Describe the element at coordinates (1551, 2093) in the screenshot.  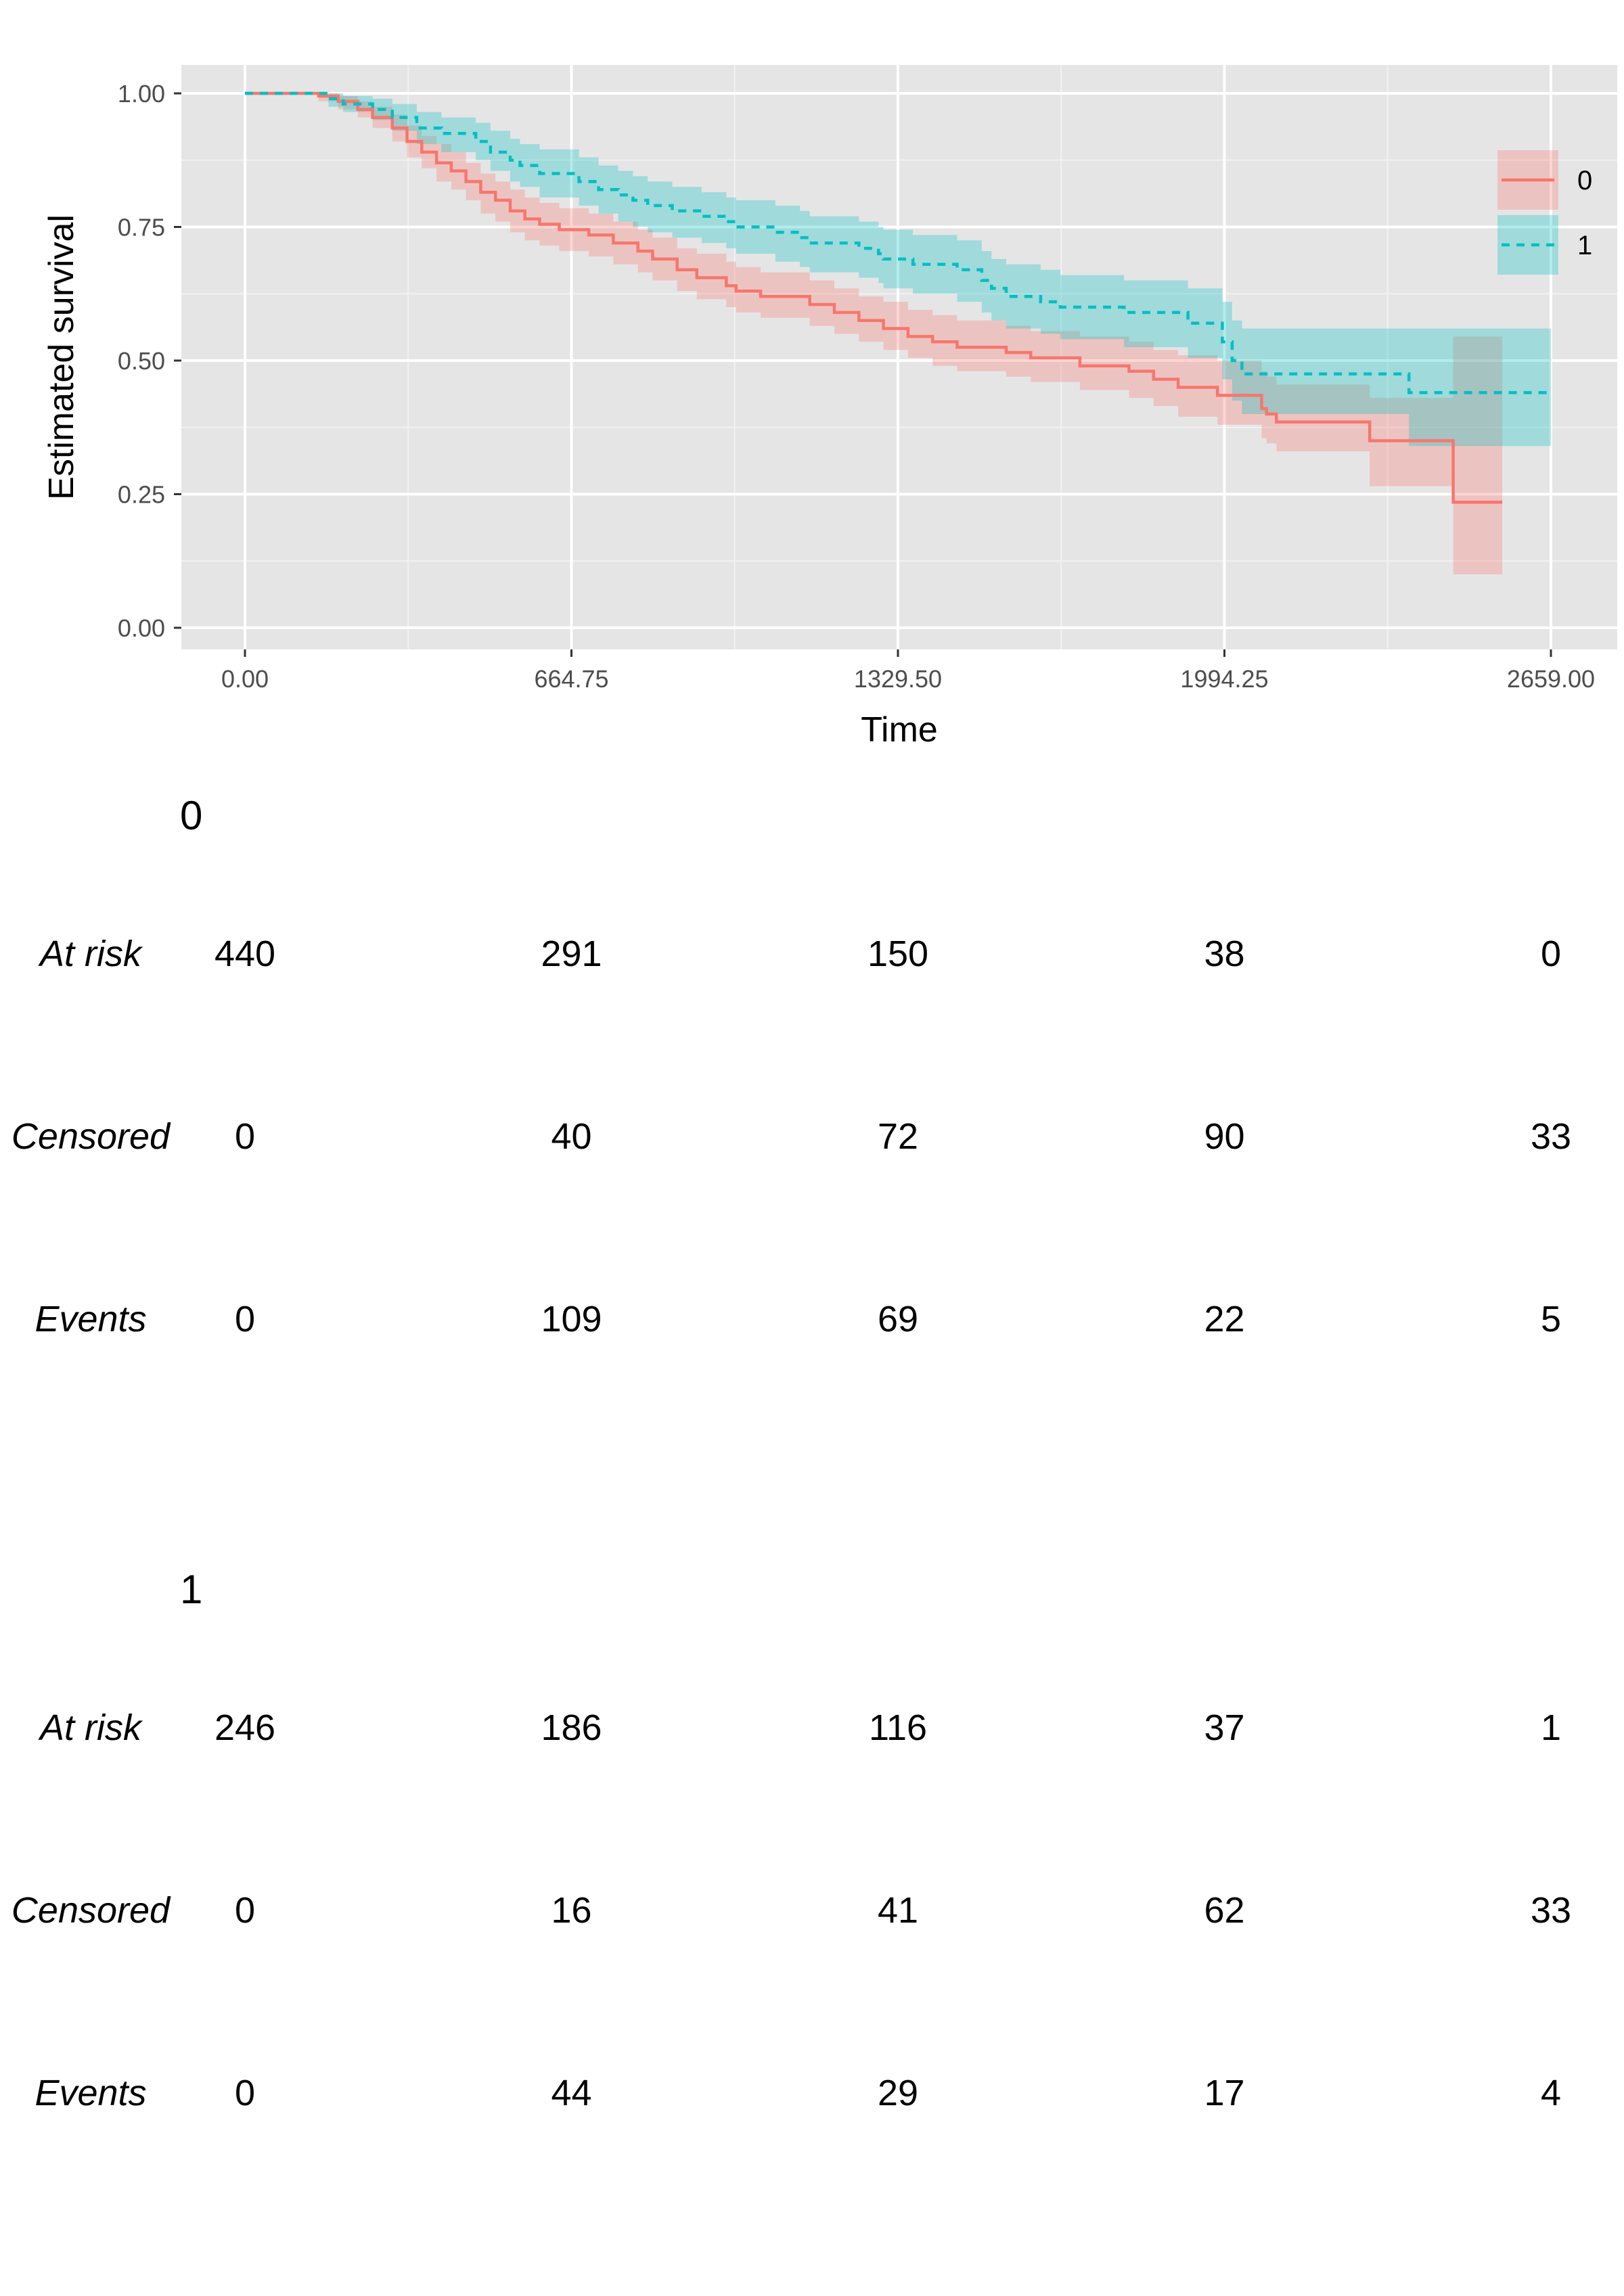
I see `risk-table-cell: 4` at that location.